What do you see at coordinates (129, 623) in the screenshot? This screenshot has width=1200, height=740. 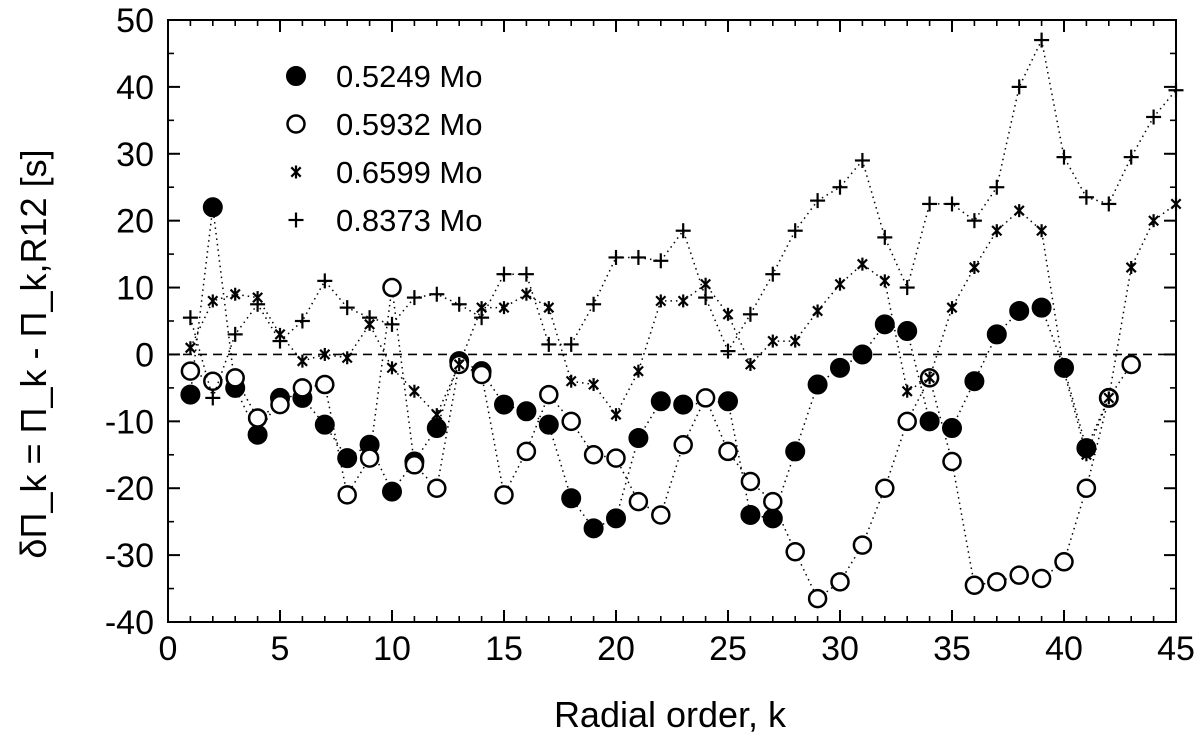 I see `y-tick-label: -40` at bounding box center [129, 623].